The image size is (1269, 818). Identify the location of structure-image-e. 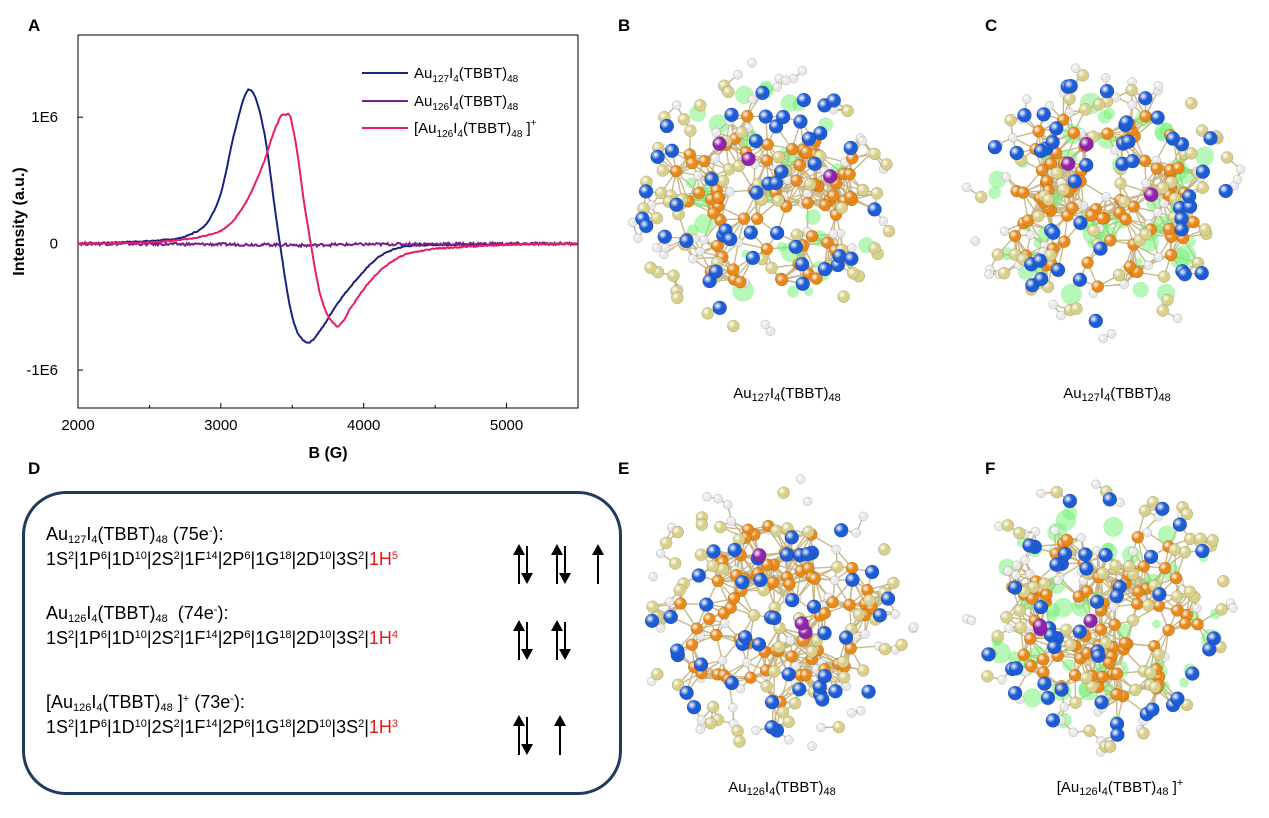
(781, 612).